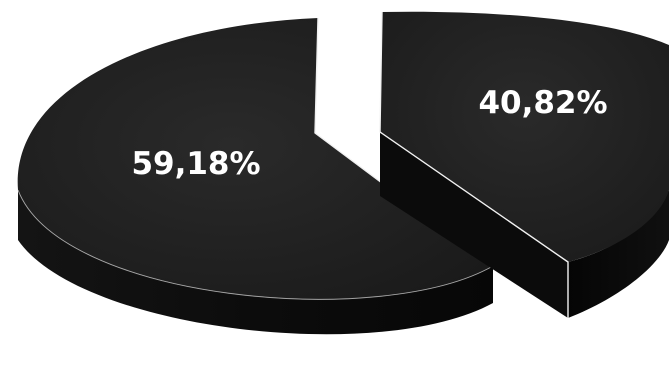 The width and height of the screenshot is (669, 365). What do you see at coordinates (474, 225) in the screenshot?
I see `pie-slice-small-side-left` at bounding box center [474, 225].